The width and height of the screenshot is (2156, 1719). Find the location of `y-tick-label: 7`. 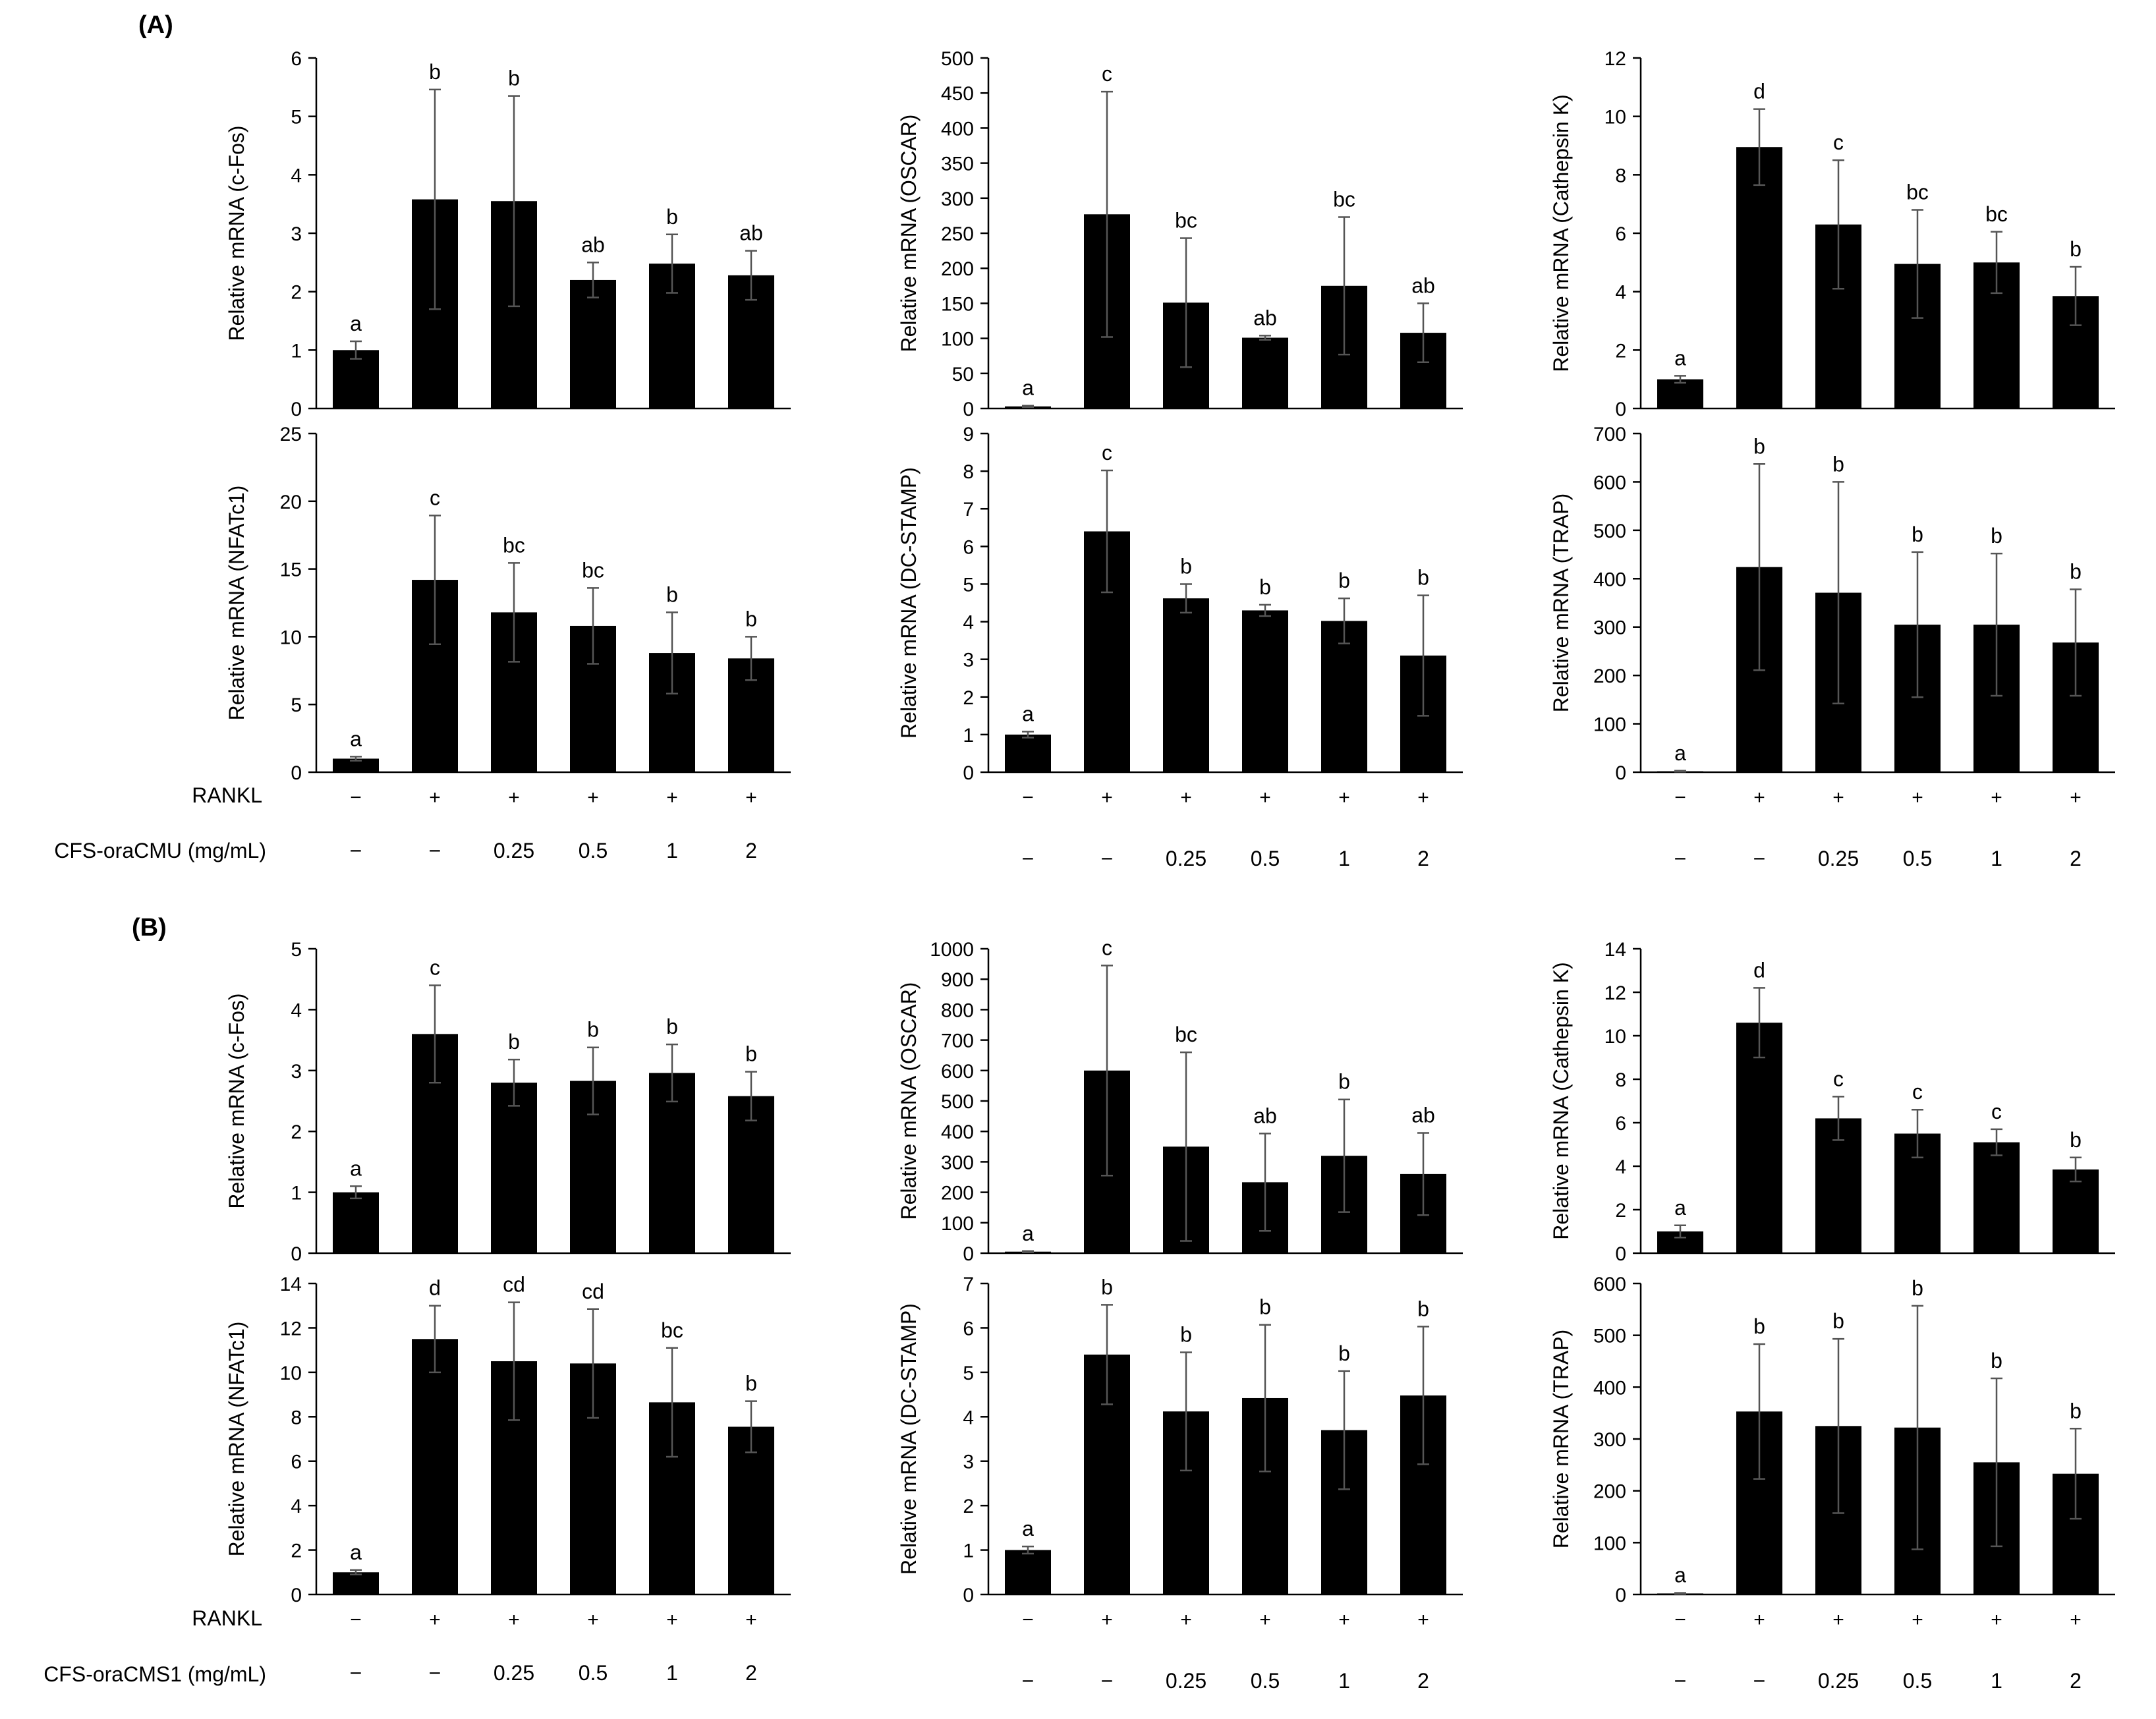

y-tick-label: 7 is located at coordinates (968, 1284).